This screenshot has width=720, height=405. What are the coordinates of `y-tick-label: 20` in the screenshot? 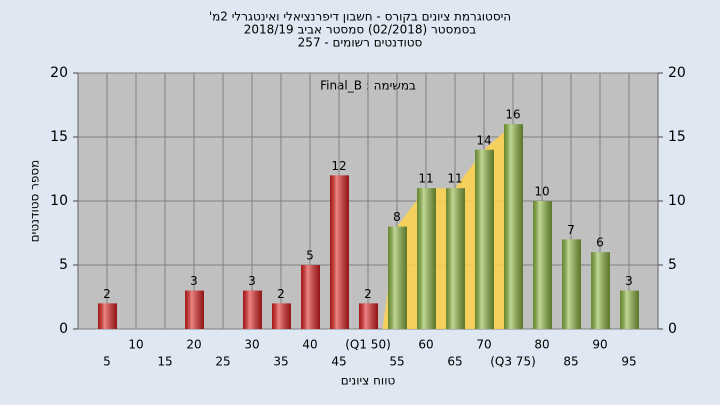 It's located at (59, 73).